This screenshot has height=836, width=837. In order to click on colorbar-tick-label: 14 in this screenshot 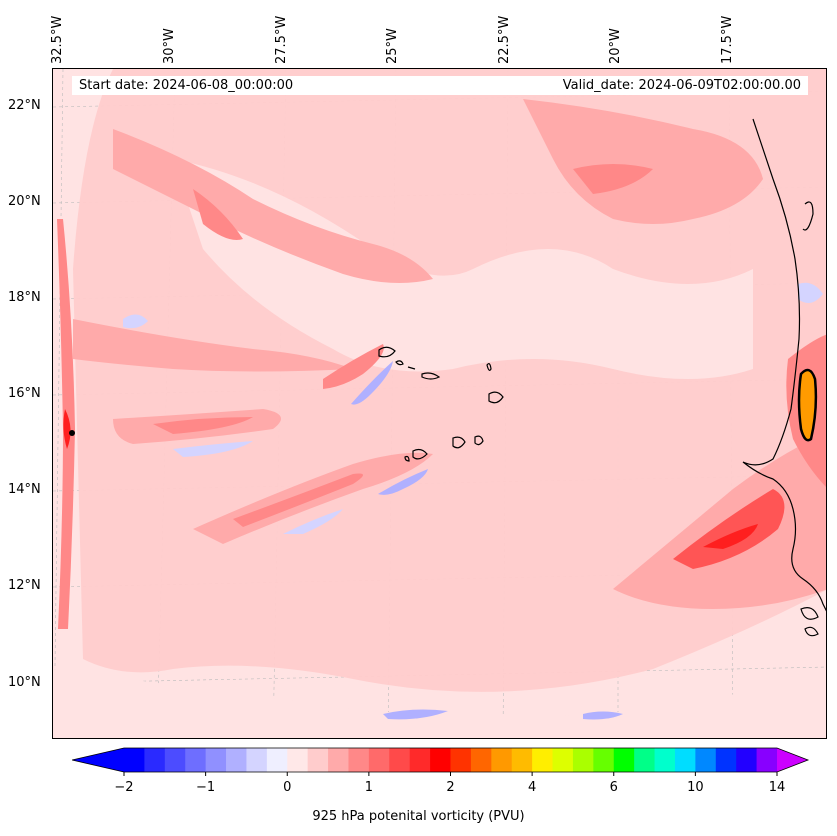, I will do `click(777, 787)`.